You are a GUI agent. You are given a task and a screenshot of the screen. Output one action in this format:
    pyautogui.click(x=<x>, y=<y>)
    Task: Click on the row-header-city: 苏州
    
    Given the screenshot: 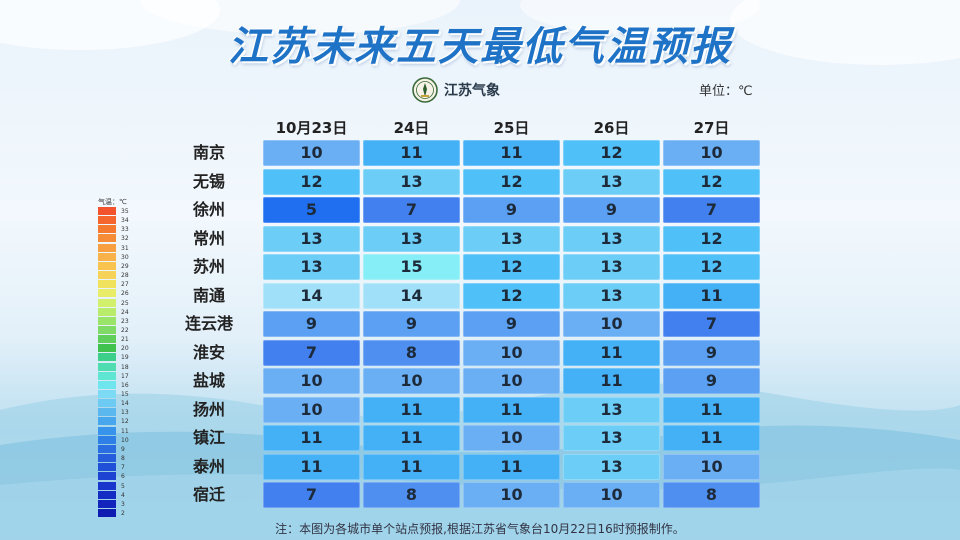 What is the action you would take?
    pyautogui.click(x=208, y=266)
    